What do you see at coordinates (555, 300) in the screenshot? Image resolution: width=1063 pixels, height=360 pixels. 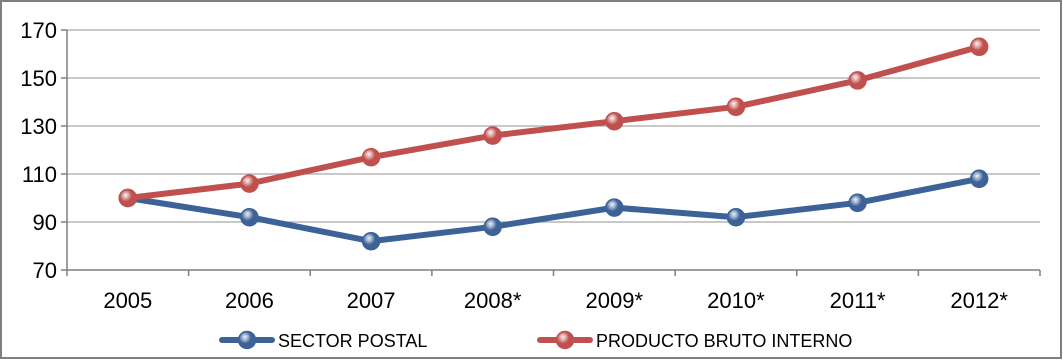 I see `x-tick-labels: 2005 2006 2007 2008* 2009* 2010* 2011* 2012*` at bounding box center [555, 300].